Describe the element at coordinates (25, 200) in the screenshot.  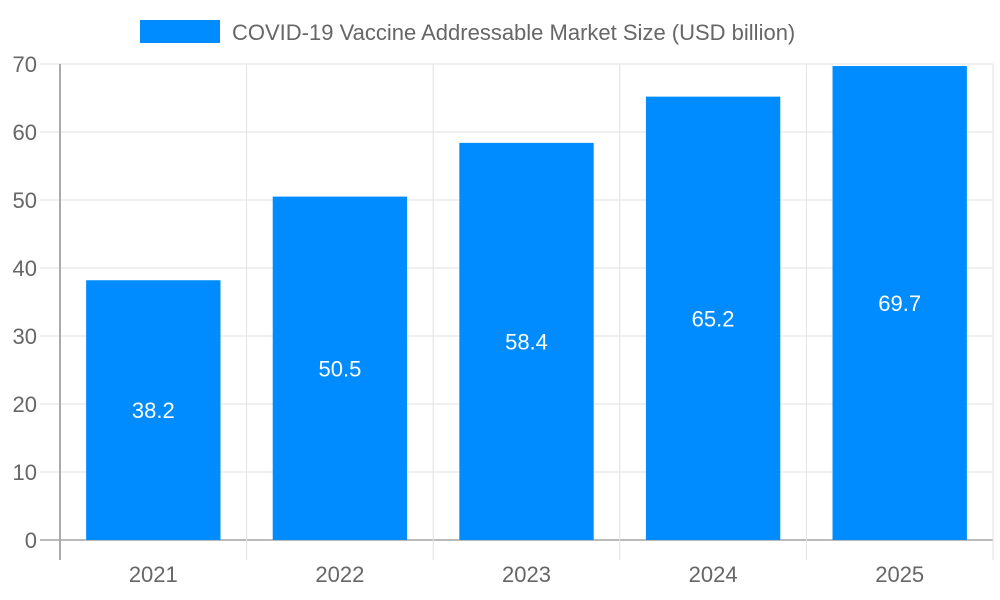
I see `y-tick-label: 50` at that location.